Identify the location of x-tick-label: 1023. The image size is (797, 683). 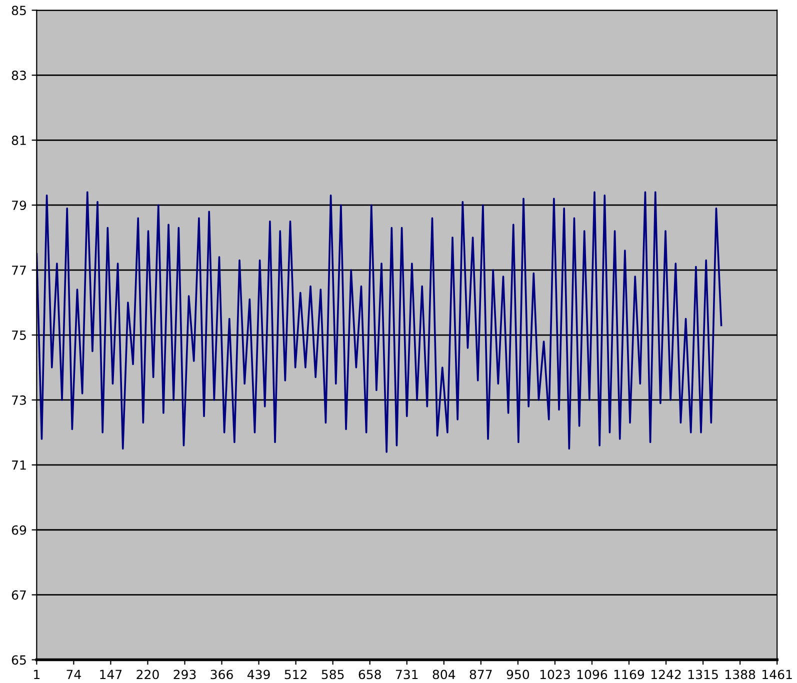
(555, 675).